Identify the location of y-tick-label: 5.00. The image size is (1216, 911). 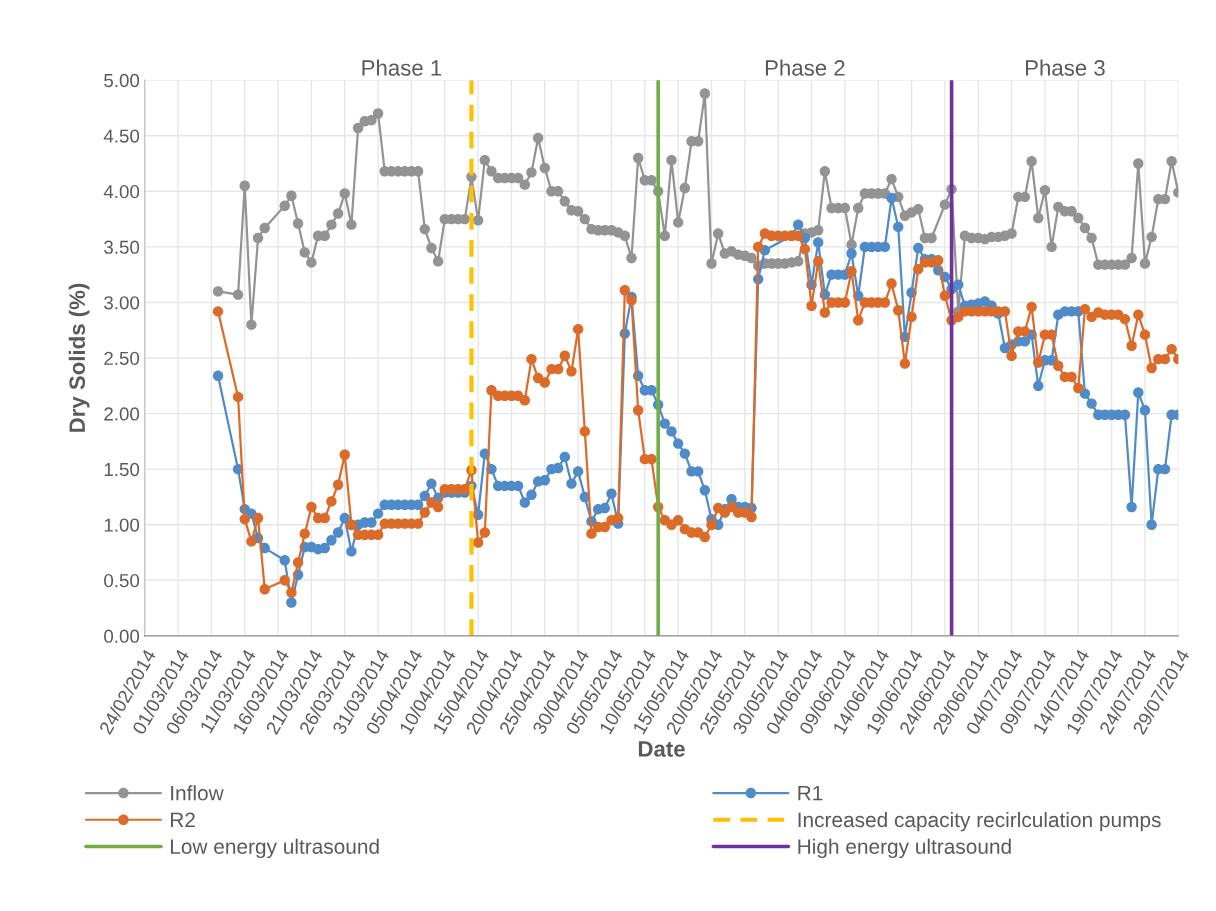
(122, 80).